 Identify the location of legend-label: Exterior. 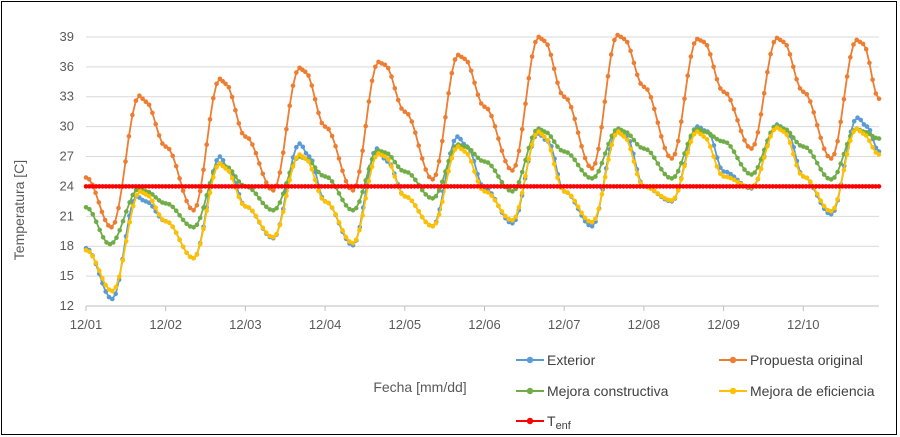
(571, 360).